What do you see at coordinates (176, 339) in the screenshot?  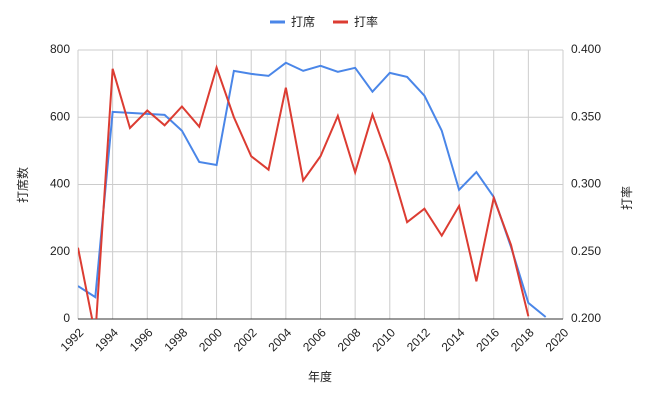 I see `x-tick-label: 1998` at bounding box center [176, 339].